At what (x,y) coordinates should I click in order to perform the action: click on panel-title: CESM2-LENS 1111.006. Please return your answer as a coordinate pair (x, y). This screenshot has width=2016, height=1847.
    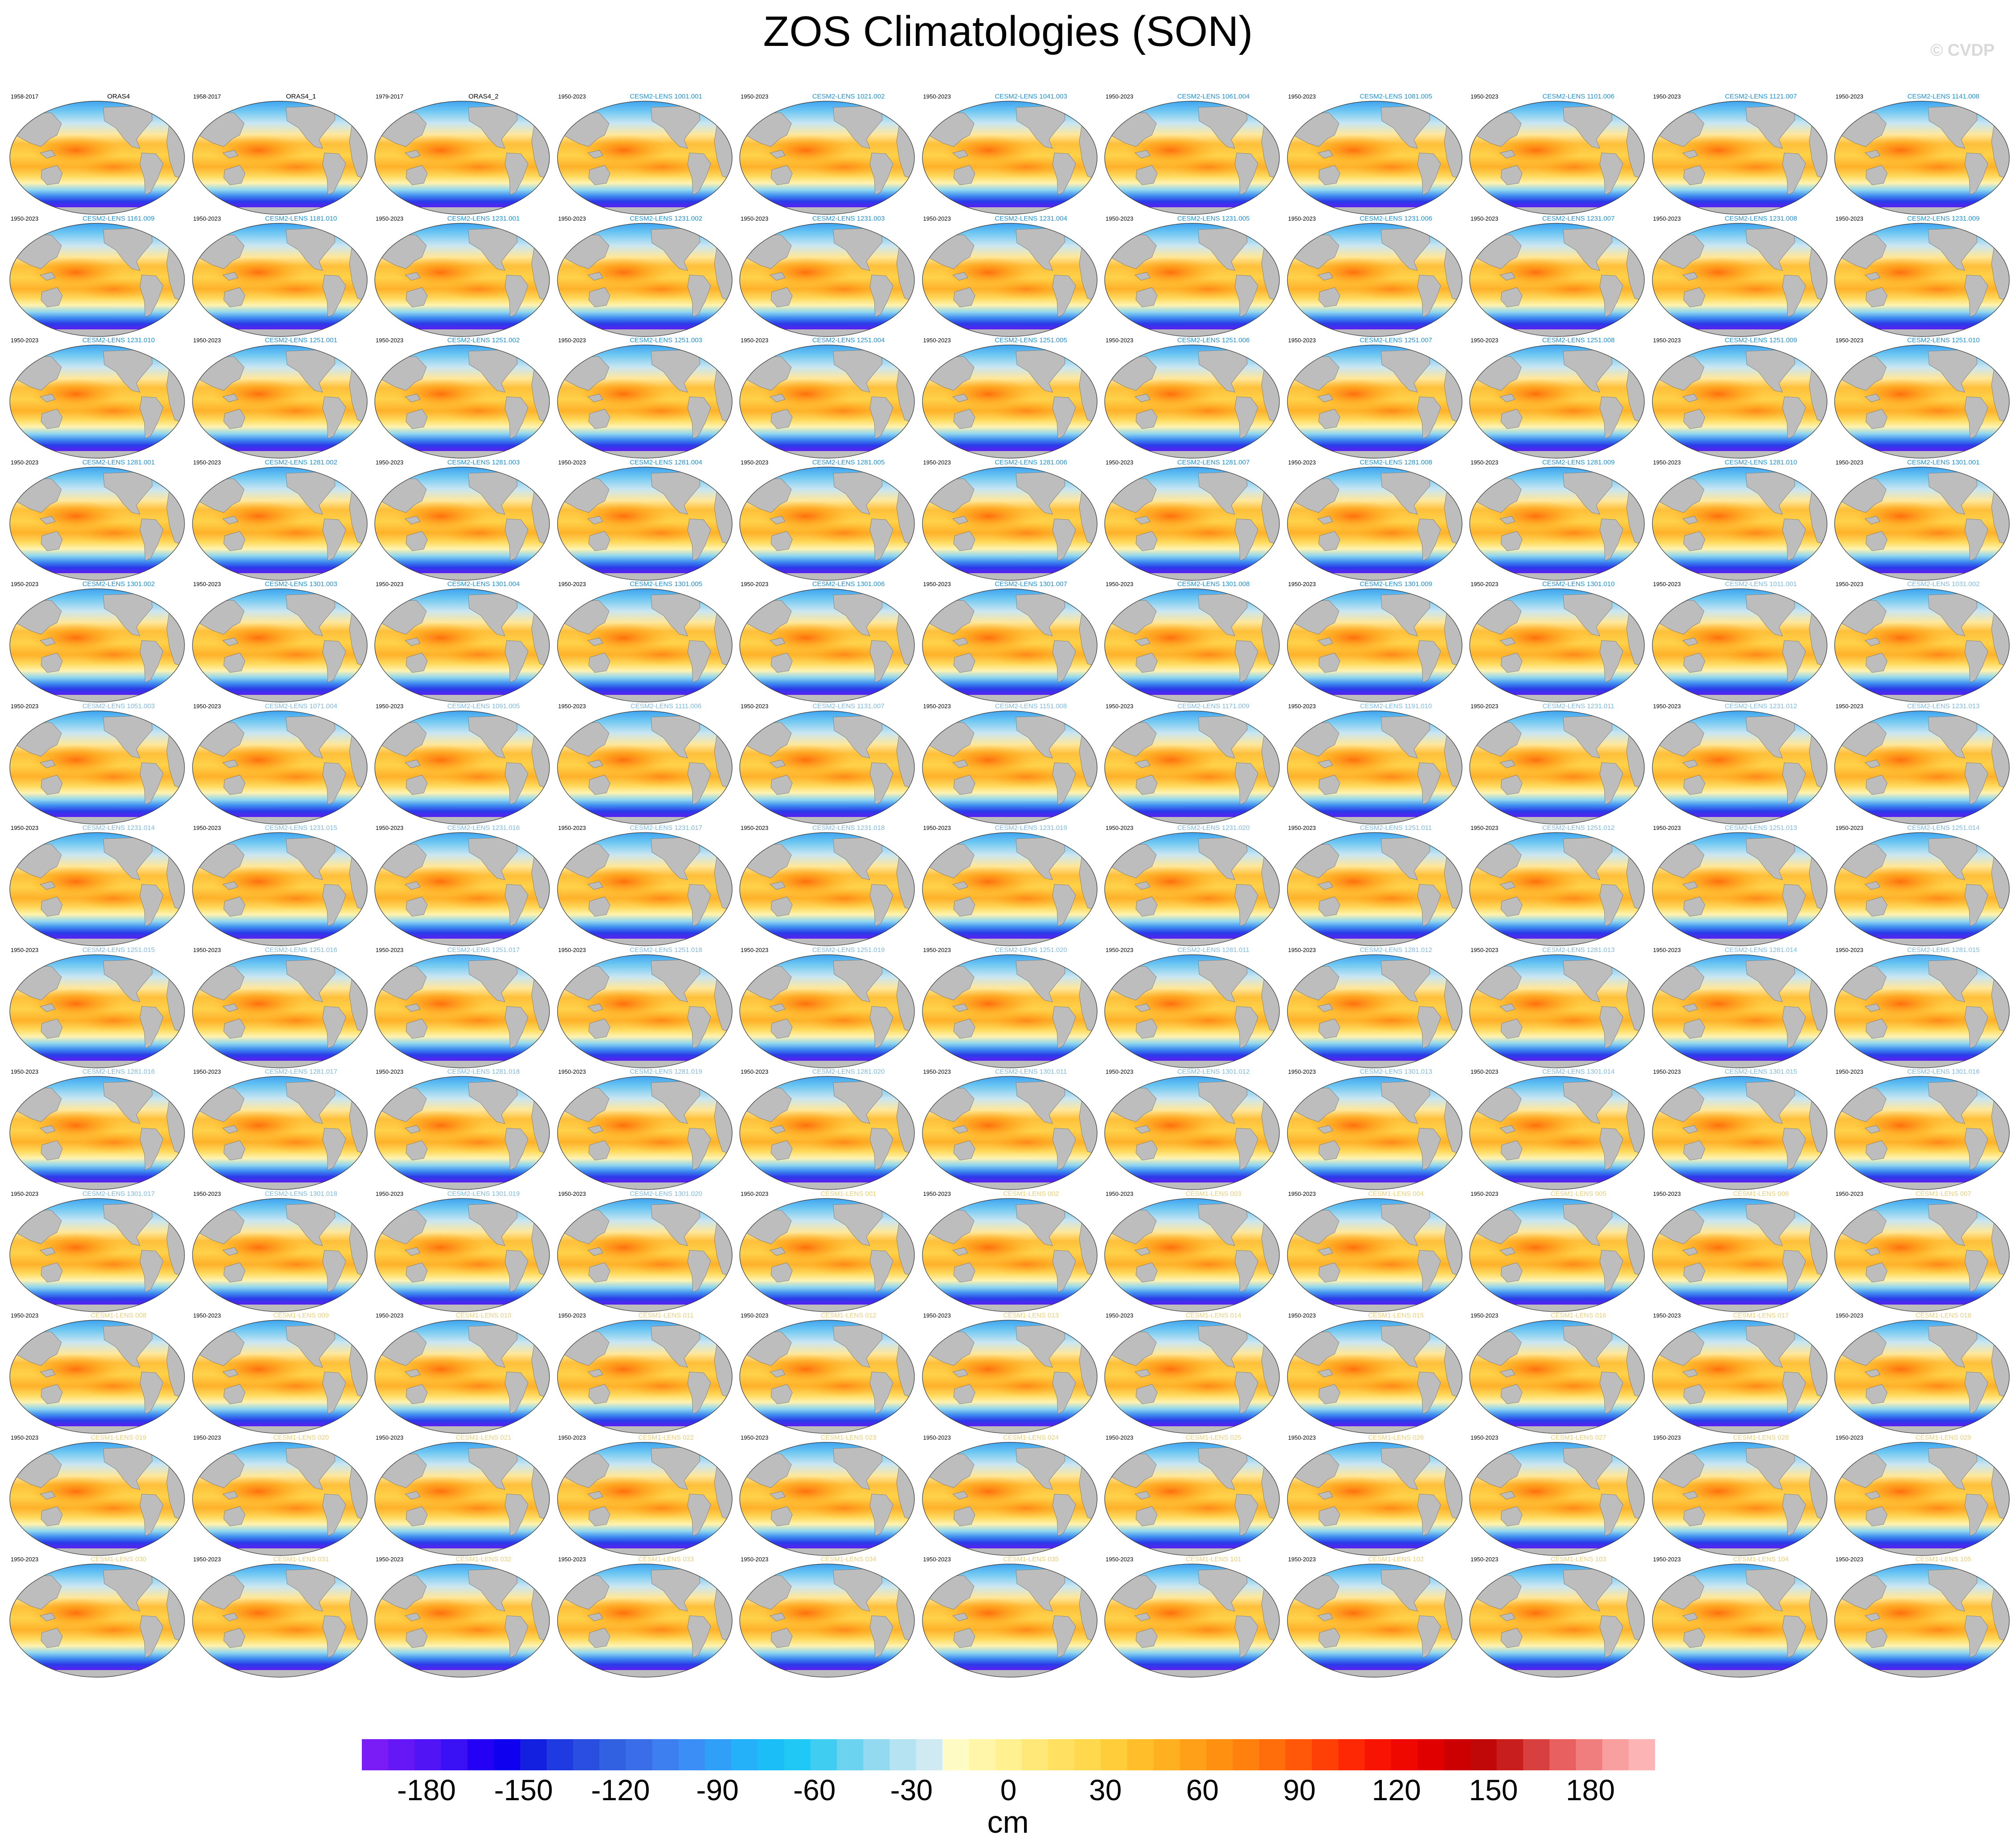
    Looking at the image, I should click on (666, 706).